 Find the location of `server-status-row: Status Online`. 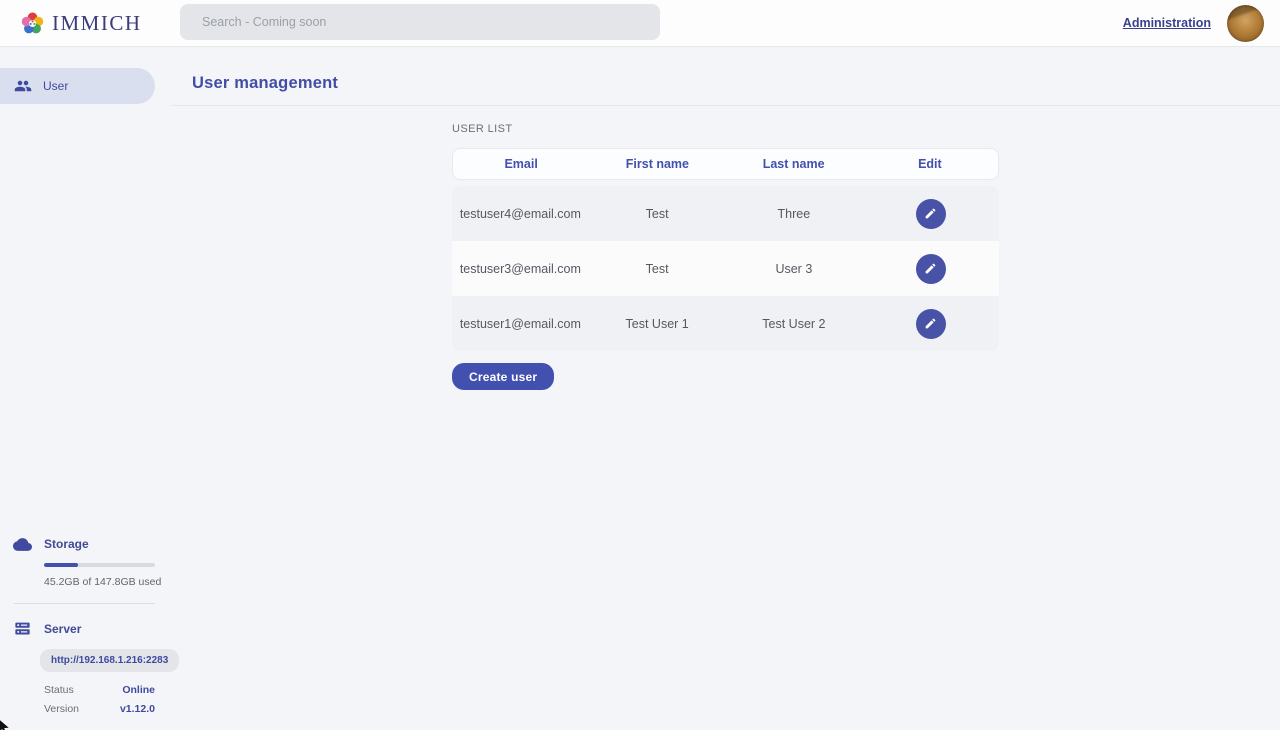

server-status-row: Status Online is located at coordinates (99, 690).